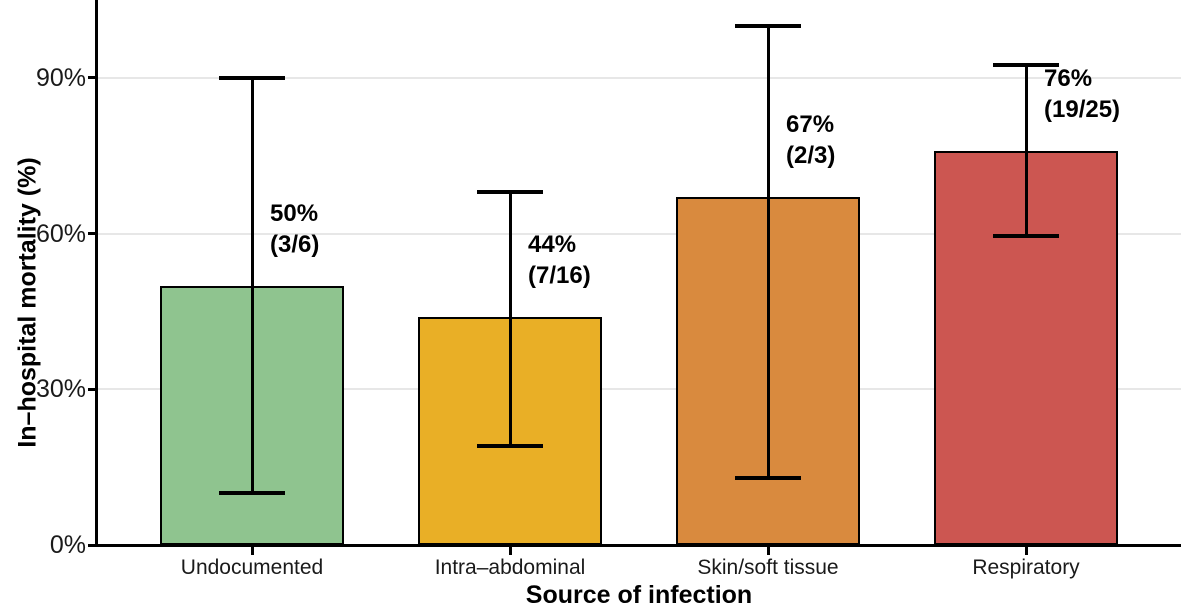 This screenshot has height=613, width=1181. What do you see at coordinates (294, 229) in the screenshot?
I see `bar-value-annotation: 50% (3/6)` at bounding box center [294, 229].